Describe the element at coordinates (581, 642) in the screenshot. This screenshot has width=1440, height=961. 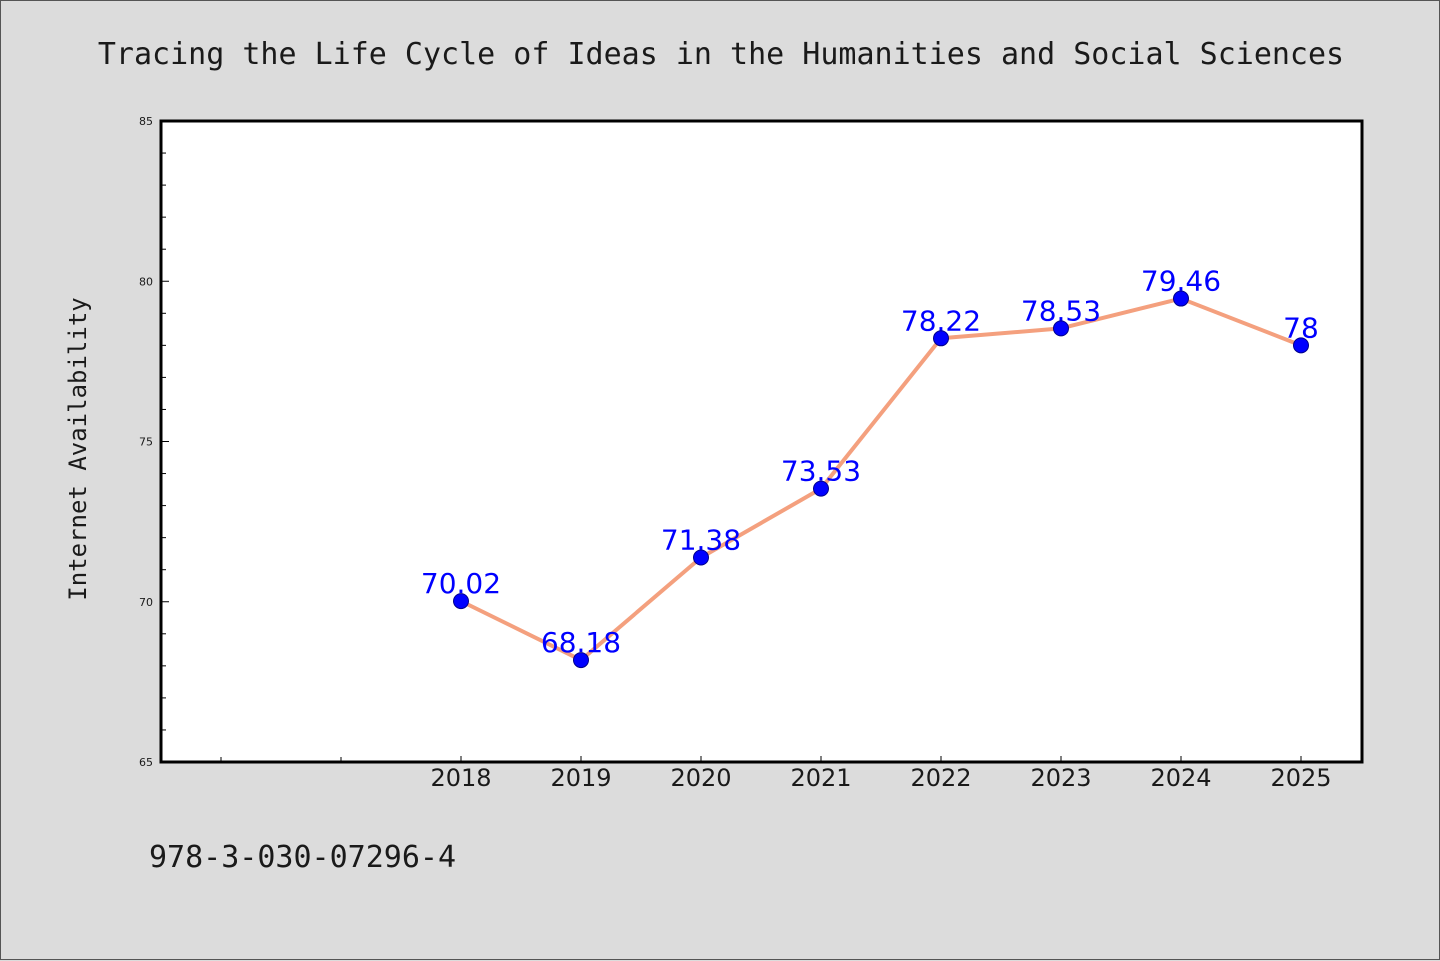
I see `data-label: 68.18` at that location.